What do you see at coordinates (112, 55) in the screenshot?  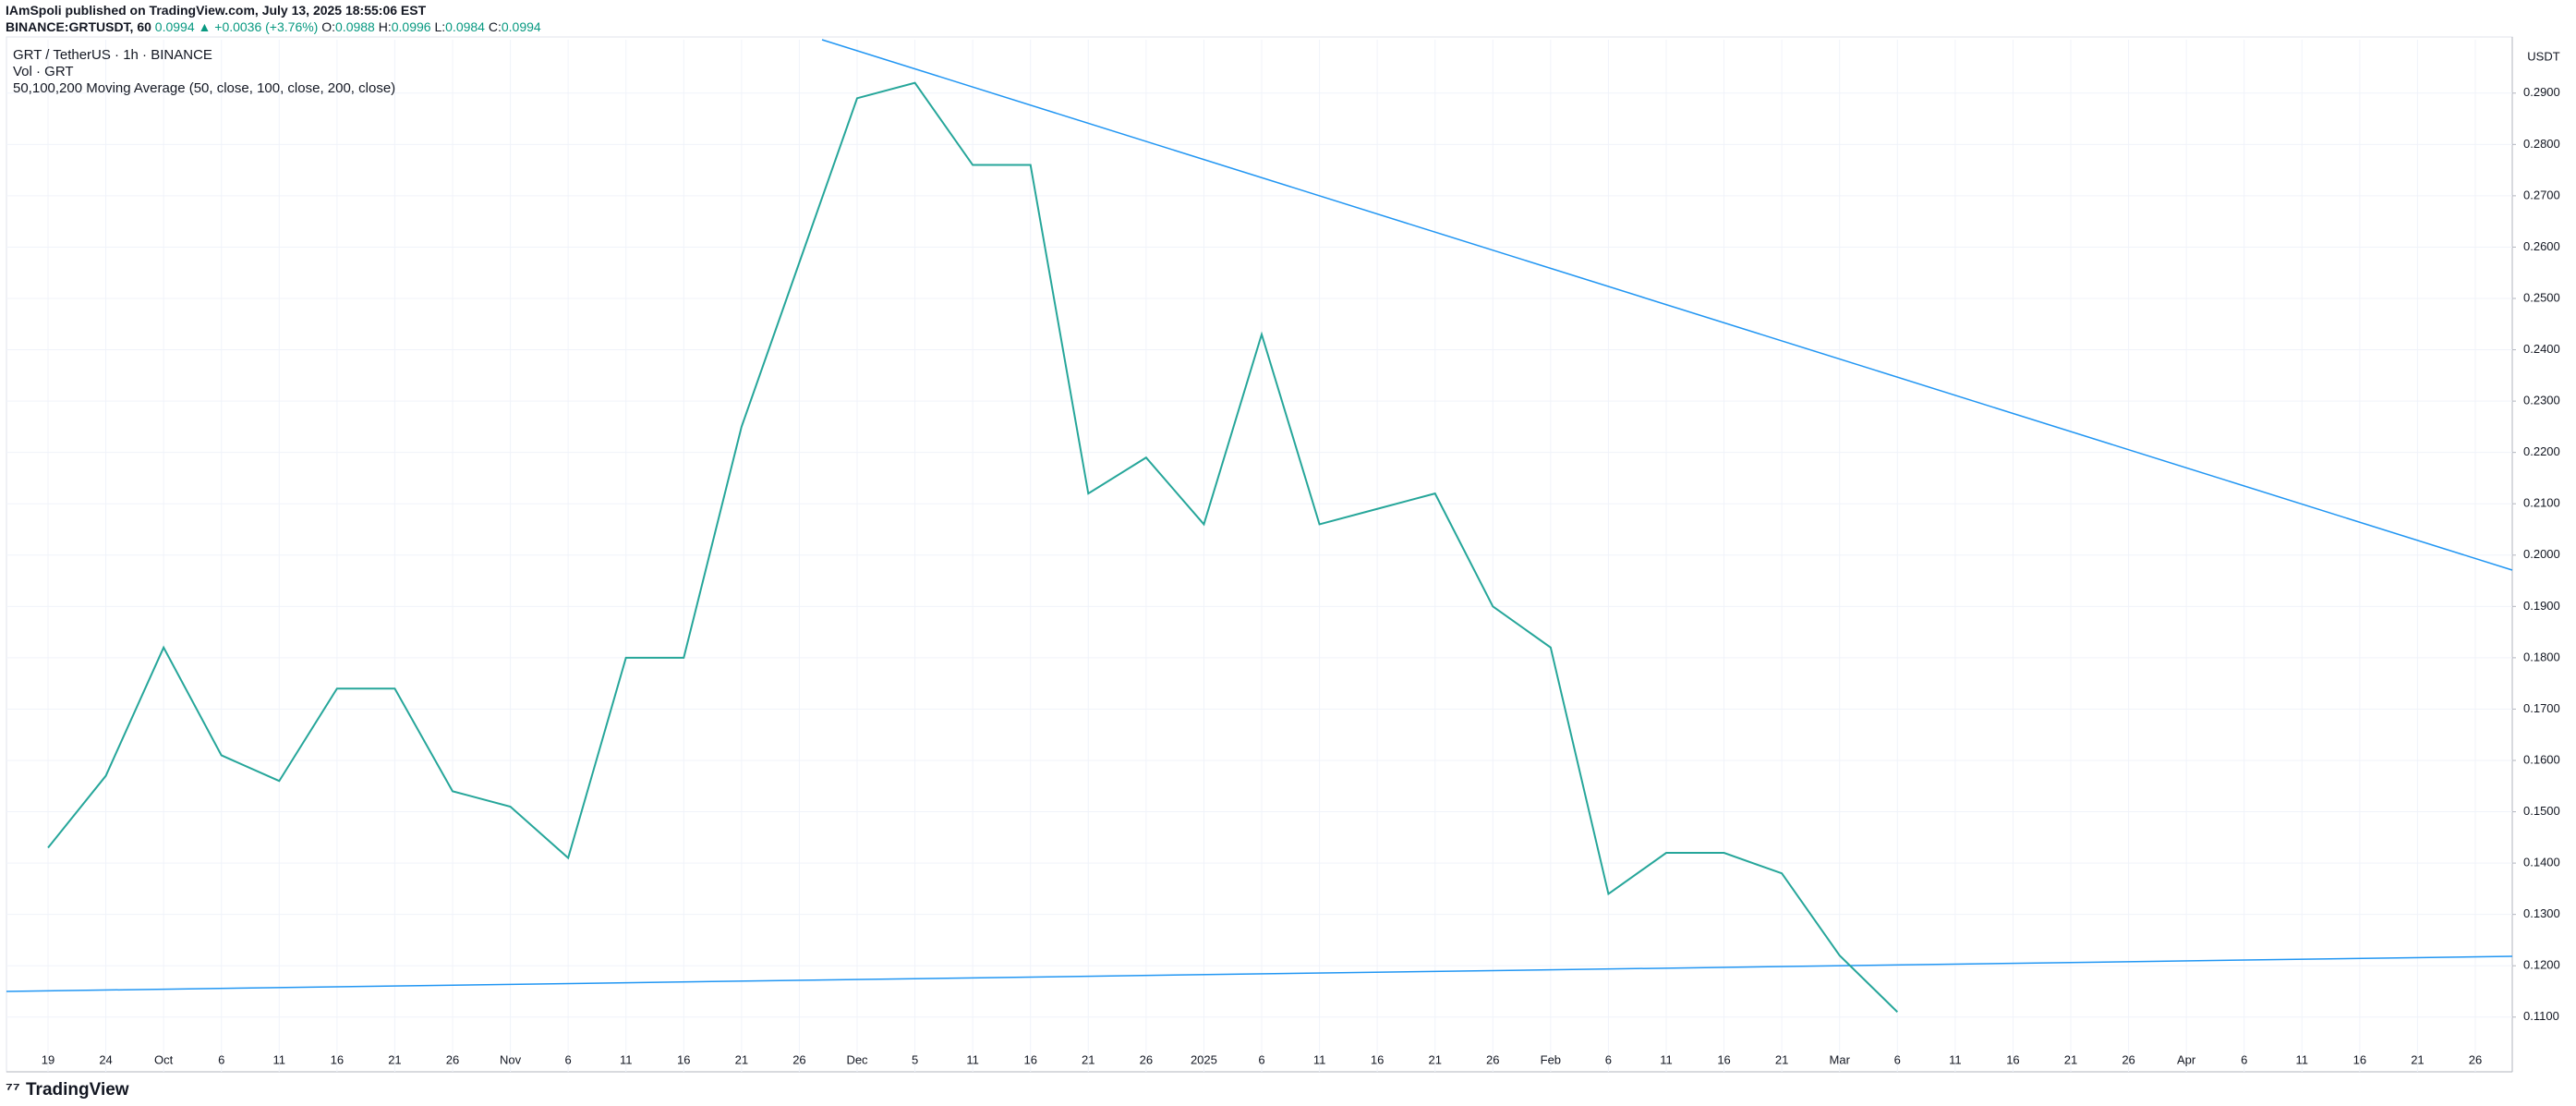 I see `legend-pair: GRT / TetherUS · 1h · BINANCE` at bounding box center [112, 55].